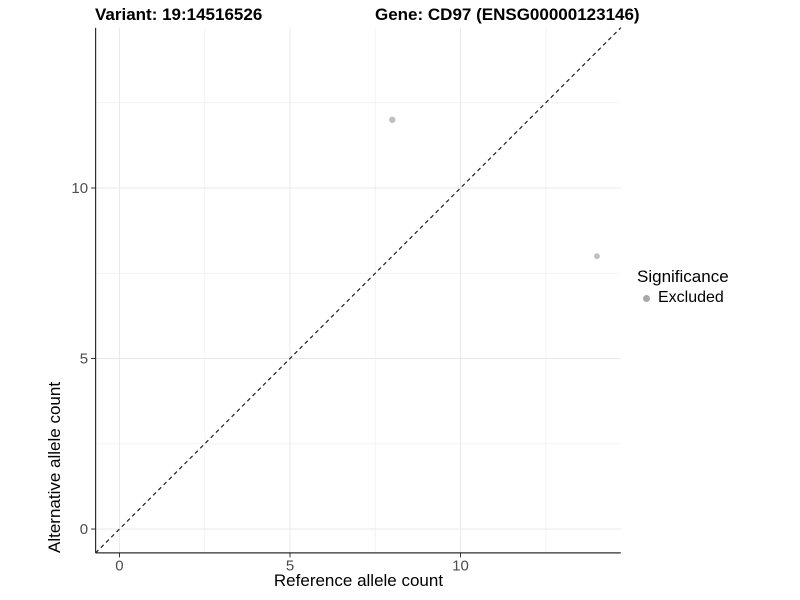 This screenshot has height=600, width=800. What do you see at coordinates (119, 565) in the screenshot?
I see `x-tick-label: 0` at bounding box center [119, 565].